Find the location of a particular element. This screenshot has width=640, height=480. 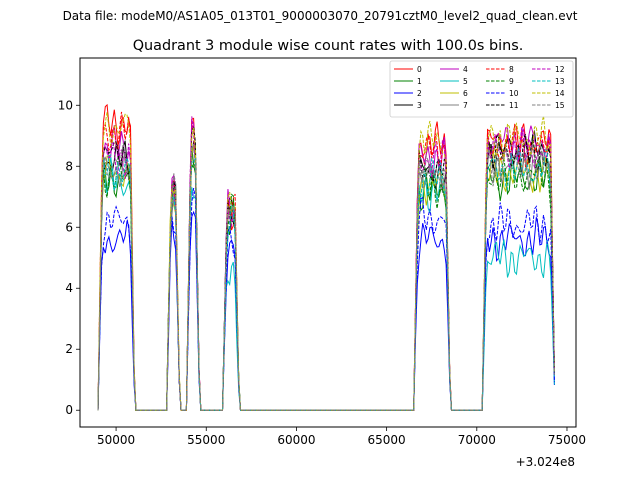

legend-label-8: 8 is located at coordinates (511, 69).